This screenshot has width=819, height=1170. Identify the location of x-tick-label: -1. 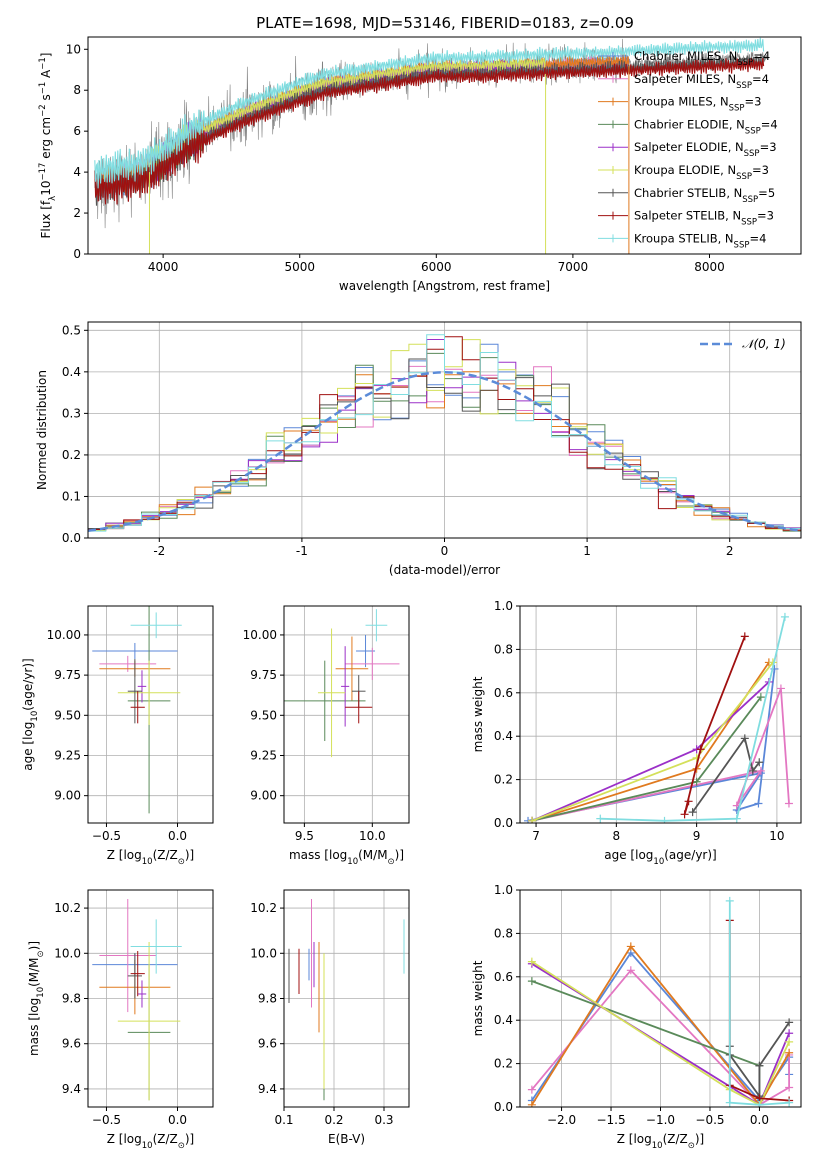
(302, 551).